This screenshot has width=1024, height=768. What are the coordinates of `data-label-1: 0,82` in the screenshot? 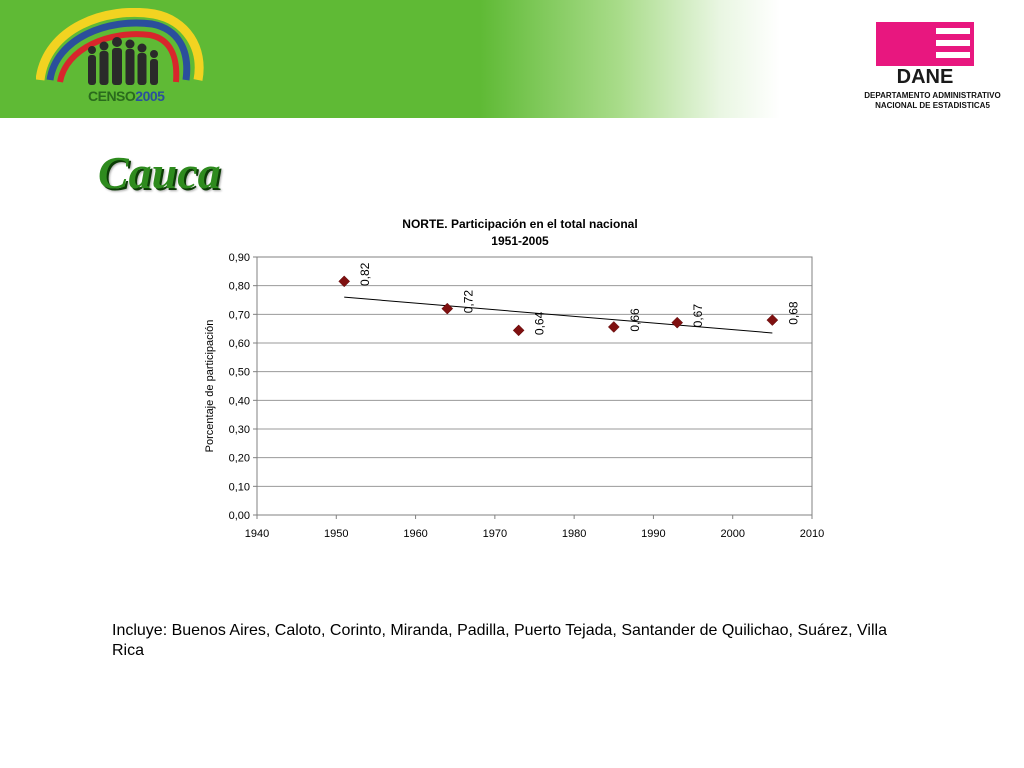 It's located at (365, 274).